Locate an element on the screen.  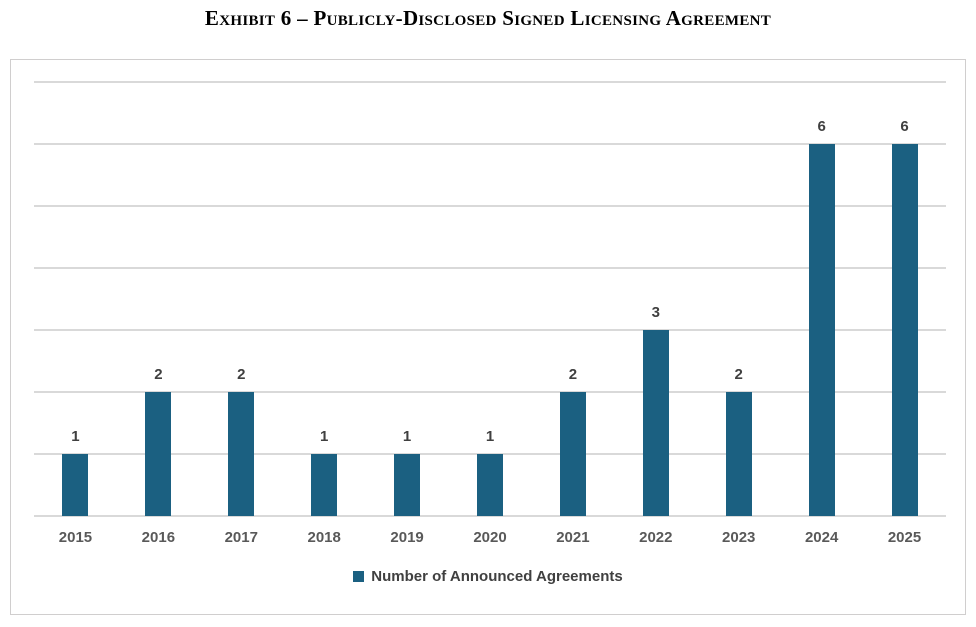
bar-2018 is located at coordinates (324, 485).